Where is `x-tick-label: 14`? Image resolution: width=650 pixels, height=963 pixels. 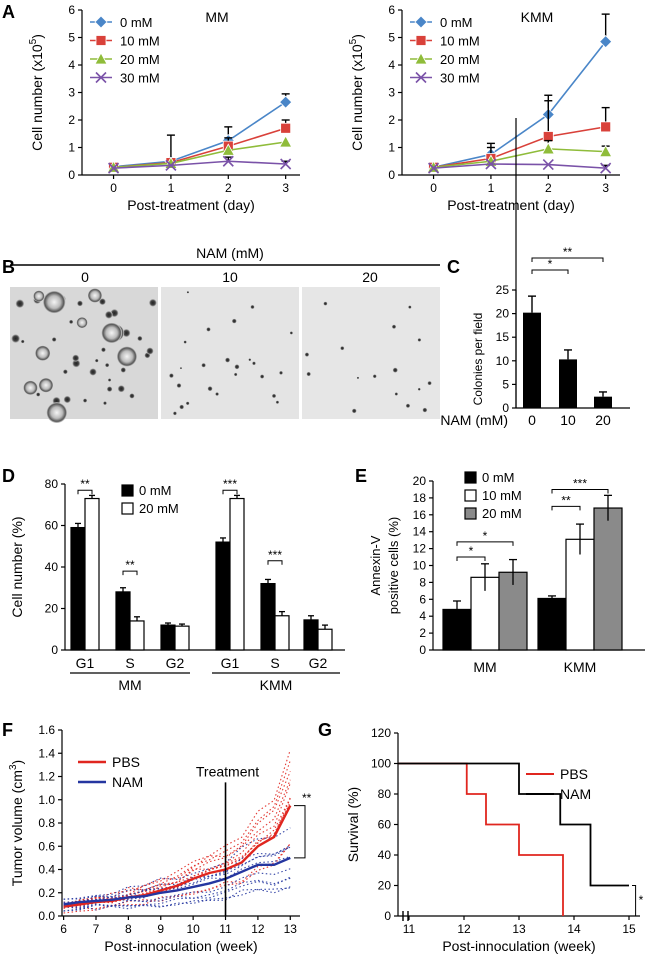
x-tick-label: 14 is located at coordinates (574, 929).